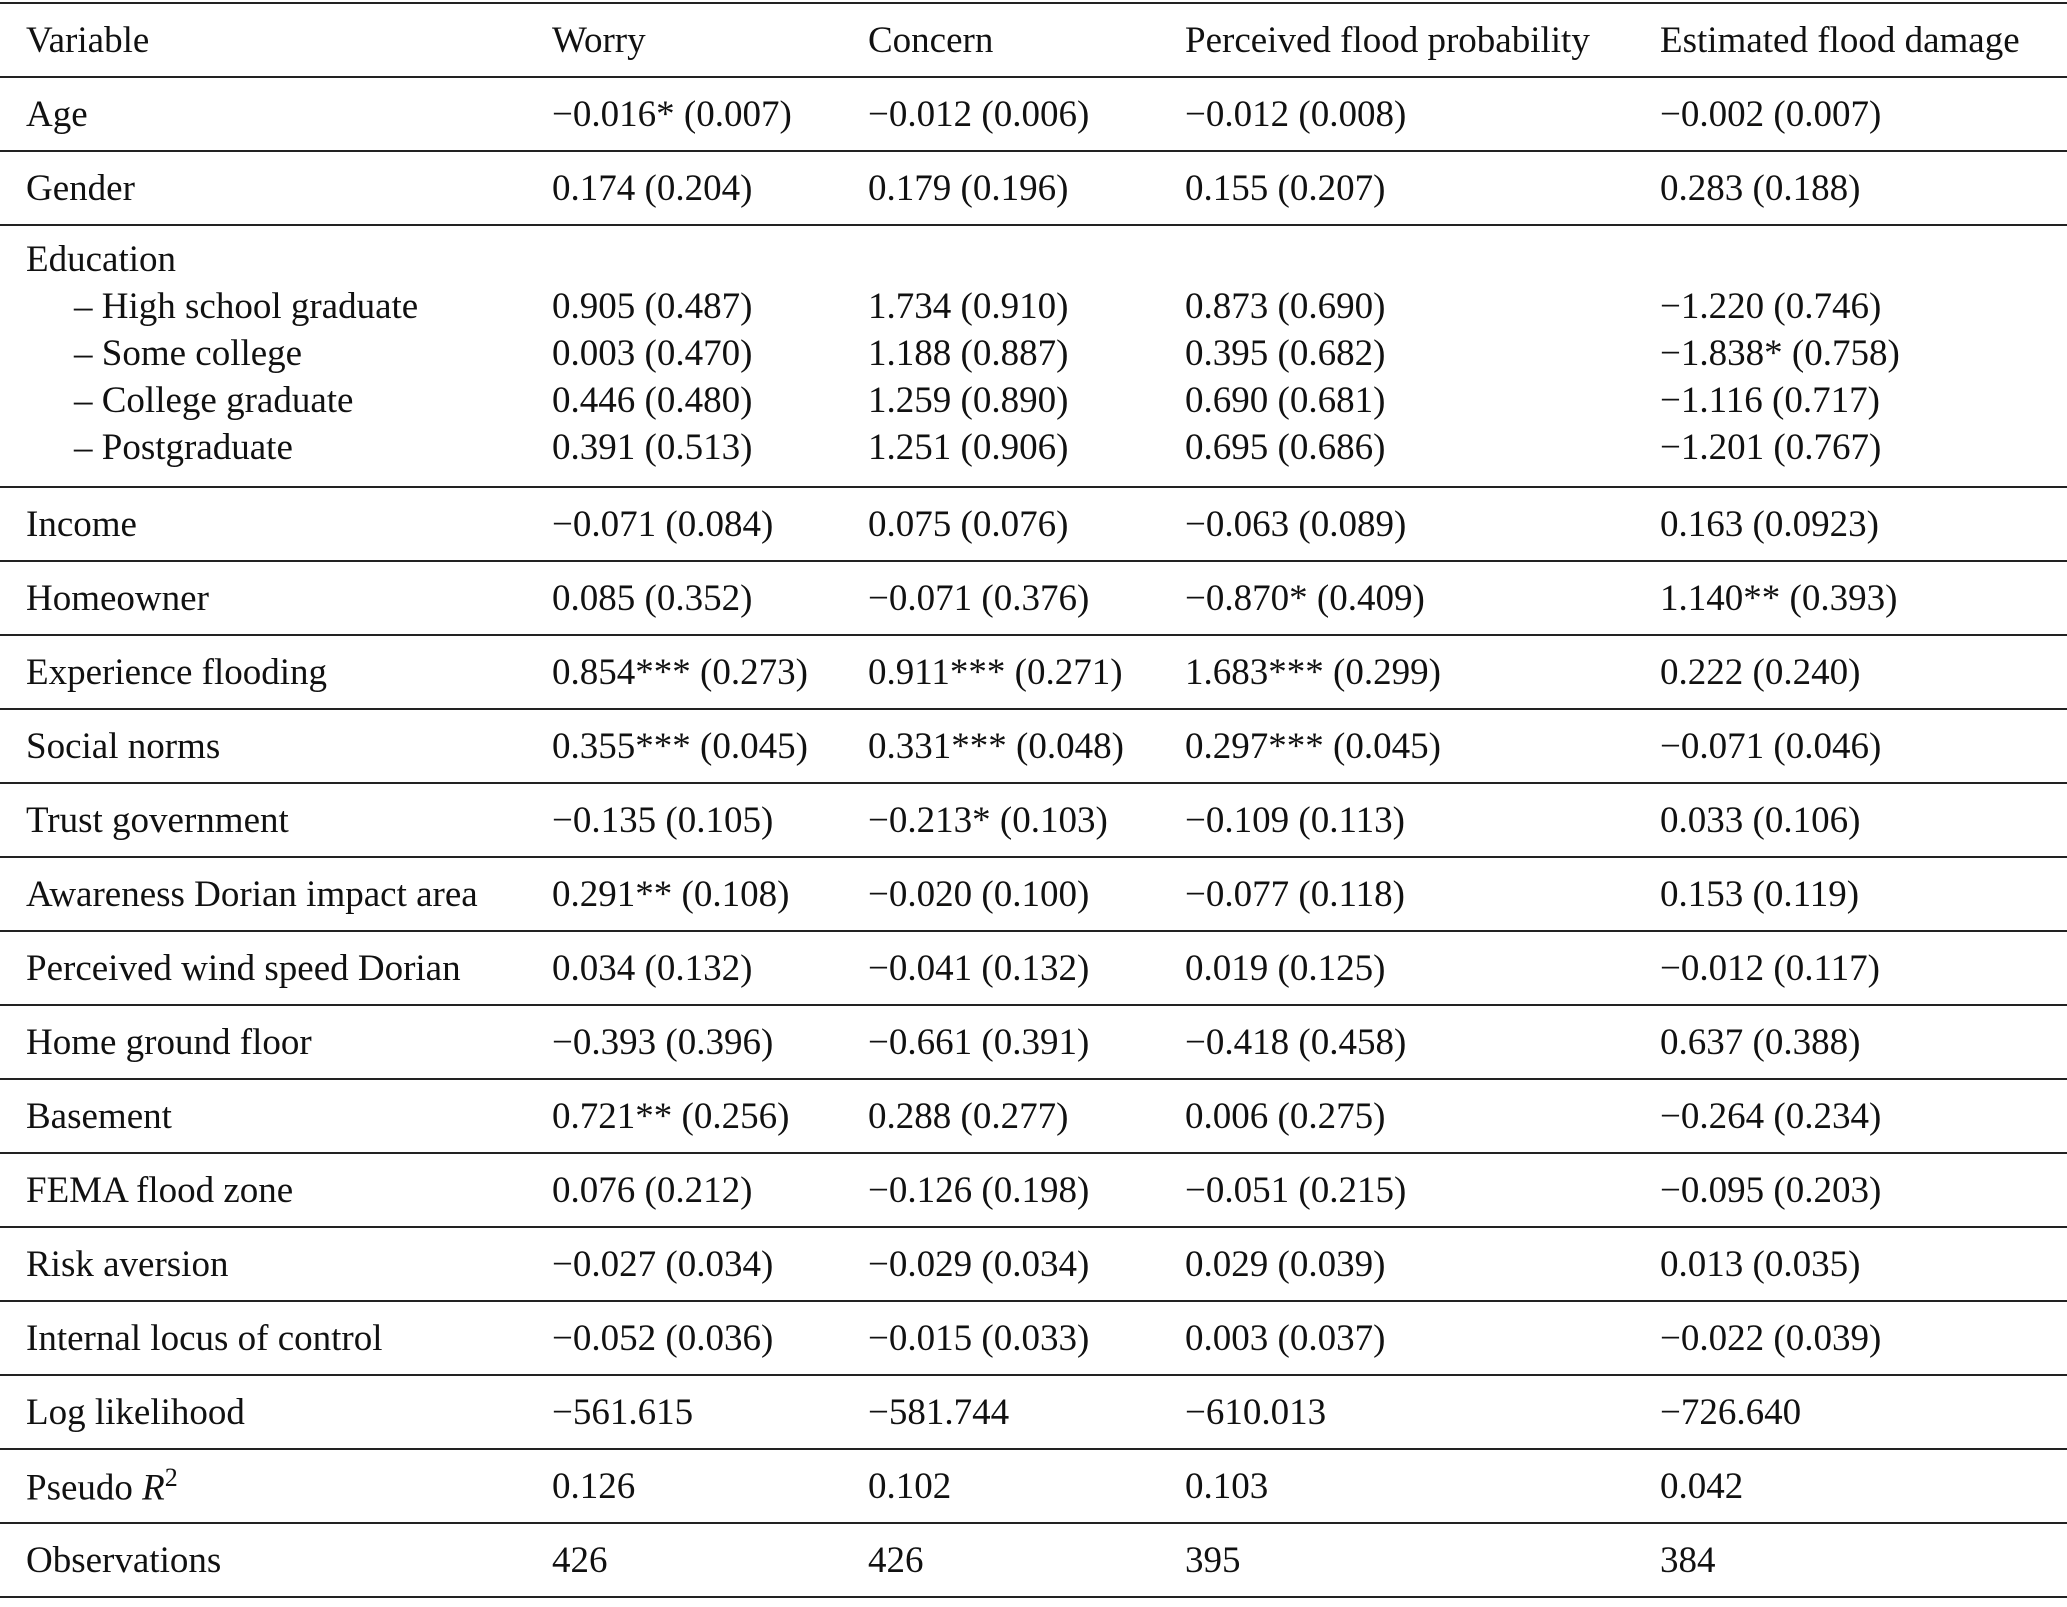 The width and height of the screenshot is (2067, 1607). What do you see at coordinates (1422, 1412) in the screenshot?
I see `cell-value: −610.013` at bounding box center [1422, 1412].